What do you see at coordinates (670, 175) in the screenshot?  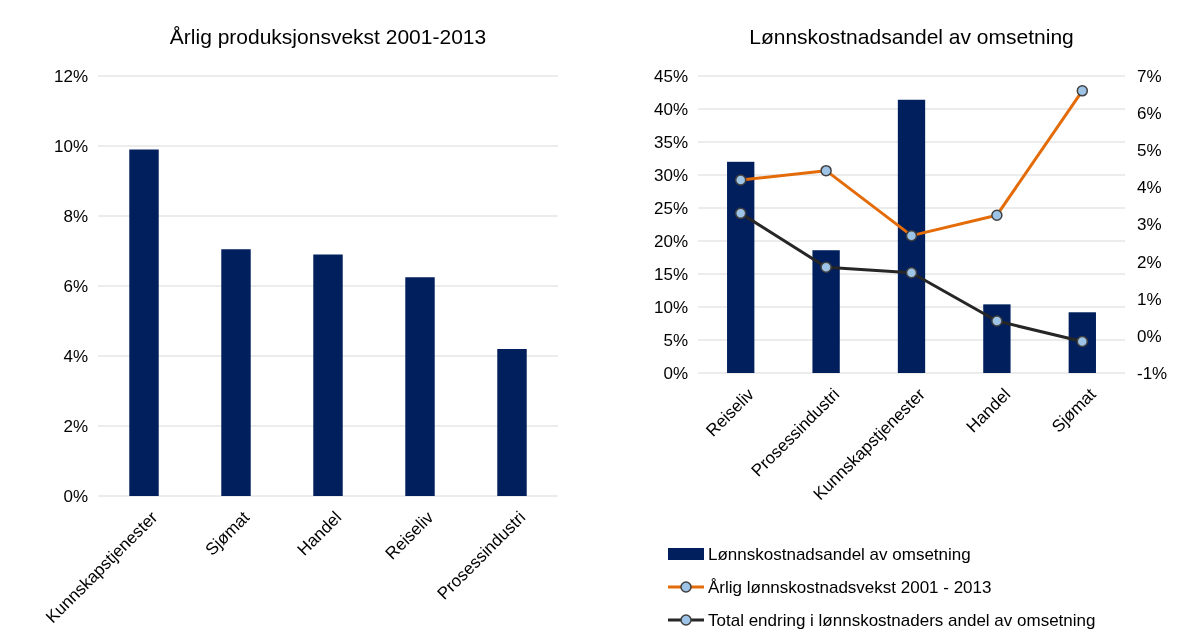 I see `y-tick-label: 30%` at bounding box center [670, 175].